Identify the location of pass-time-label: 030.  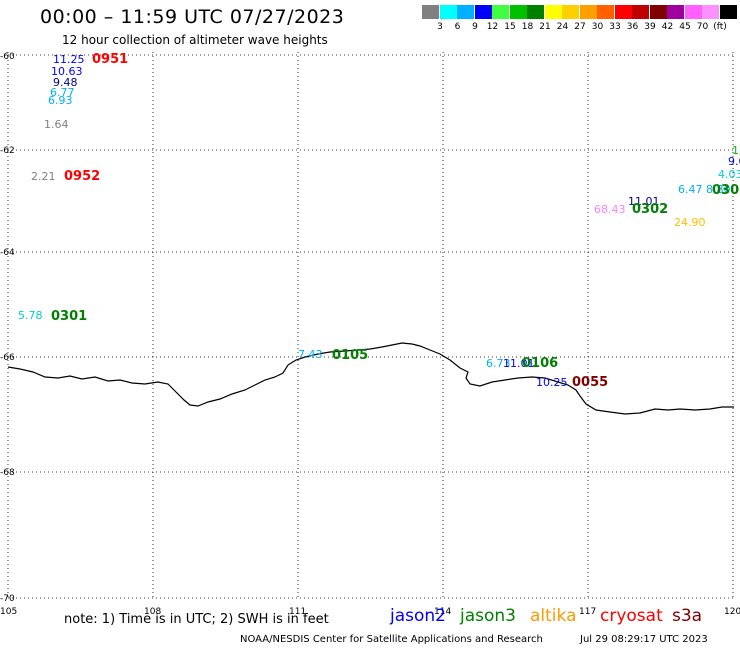
(725, 190).